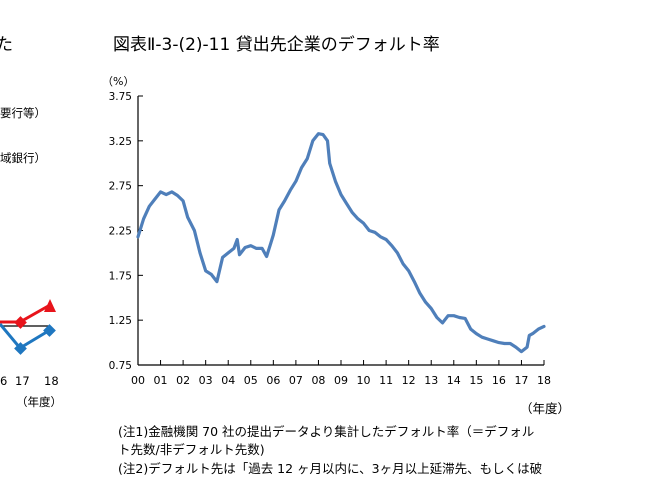 The height and width of the screenshot is (477, 646). I want to click on left-partial-chart, so click(28, 327).